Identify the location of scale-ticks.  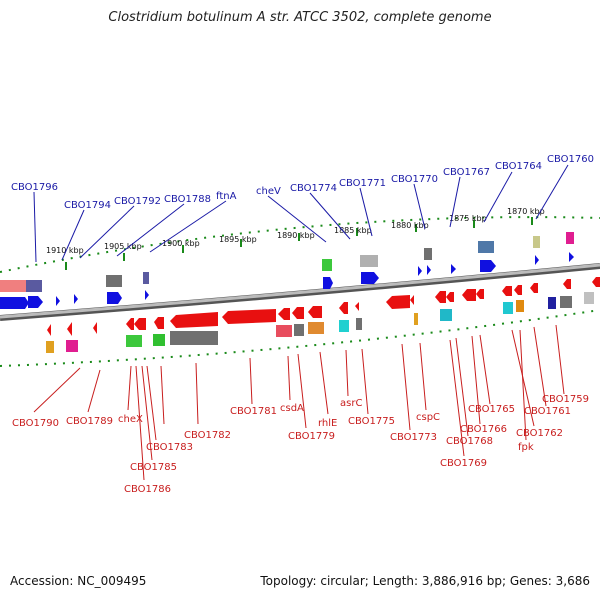
(299, 243).